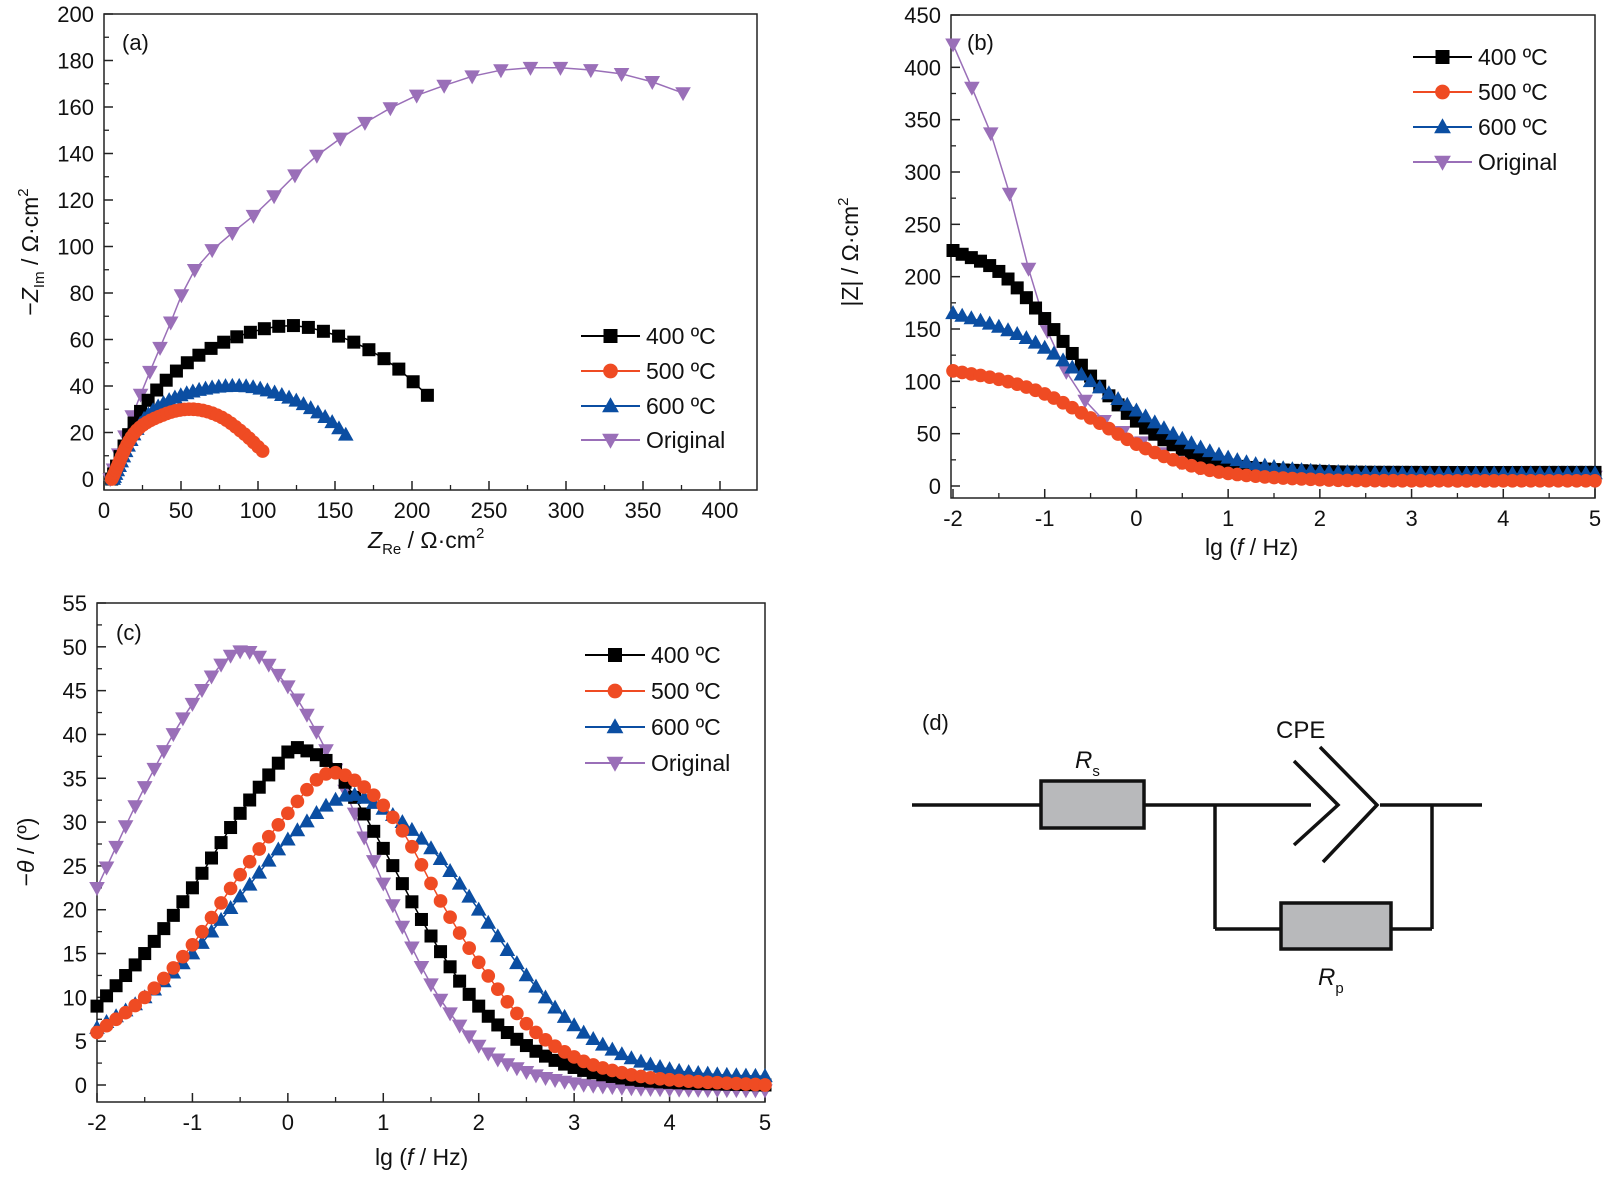 Image resolution: width=1606 pixels, height=1178 pixels. I want to click on y-tick-label: 15, so click(75, 954).